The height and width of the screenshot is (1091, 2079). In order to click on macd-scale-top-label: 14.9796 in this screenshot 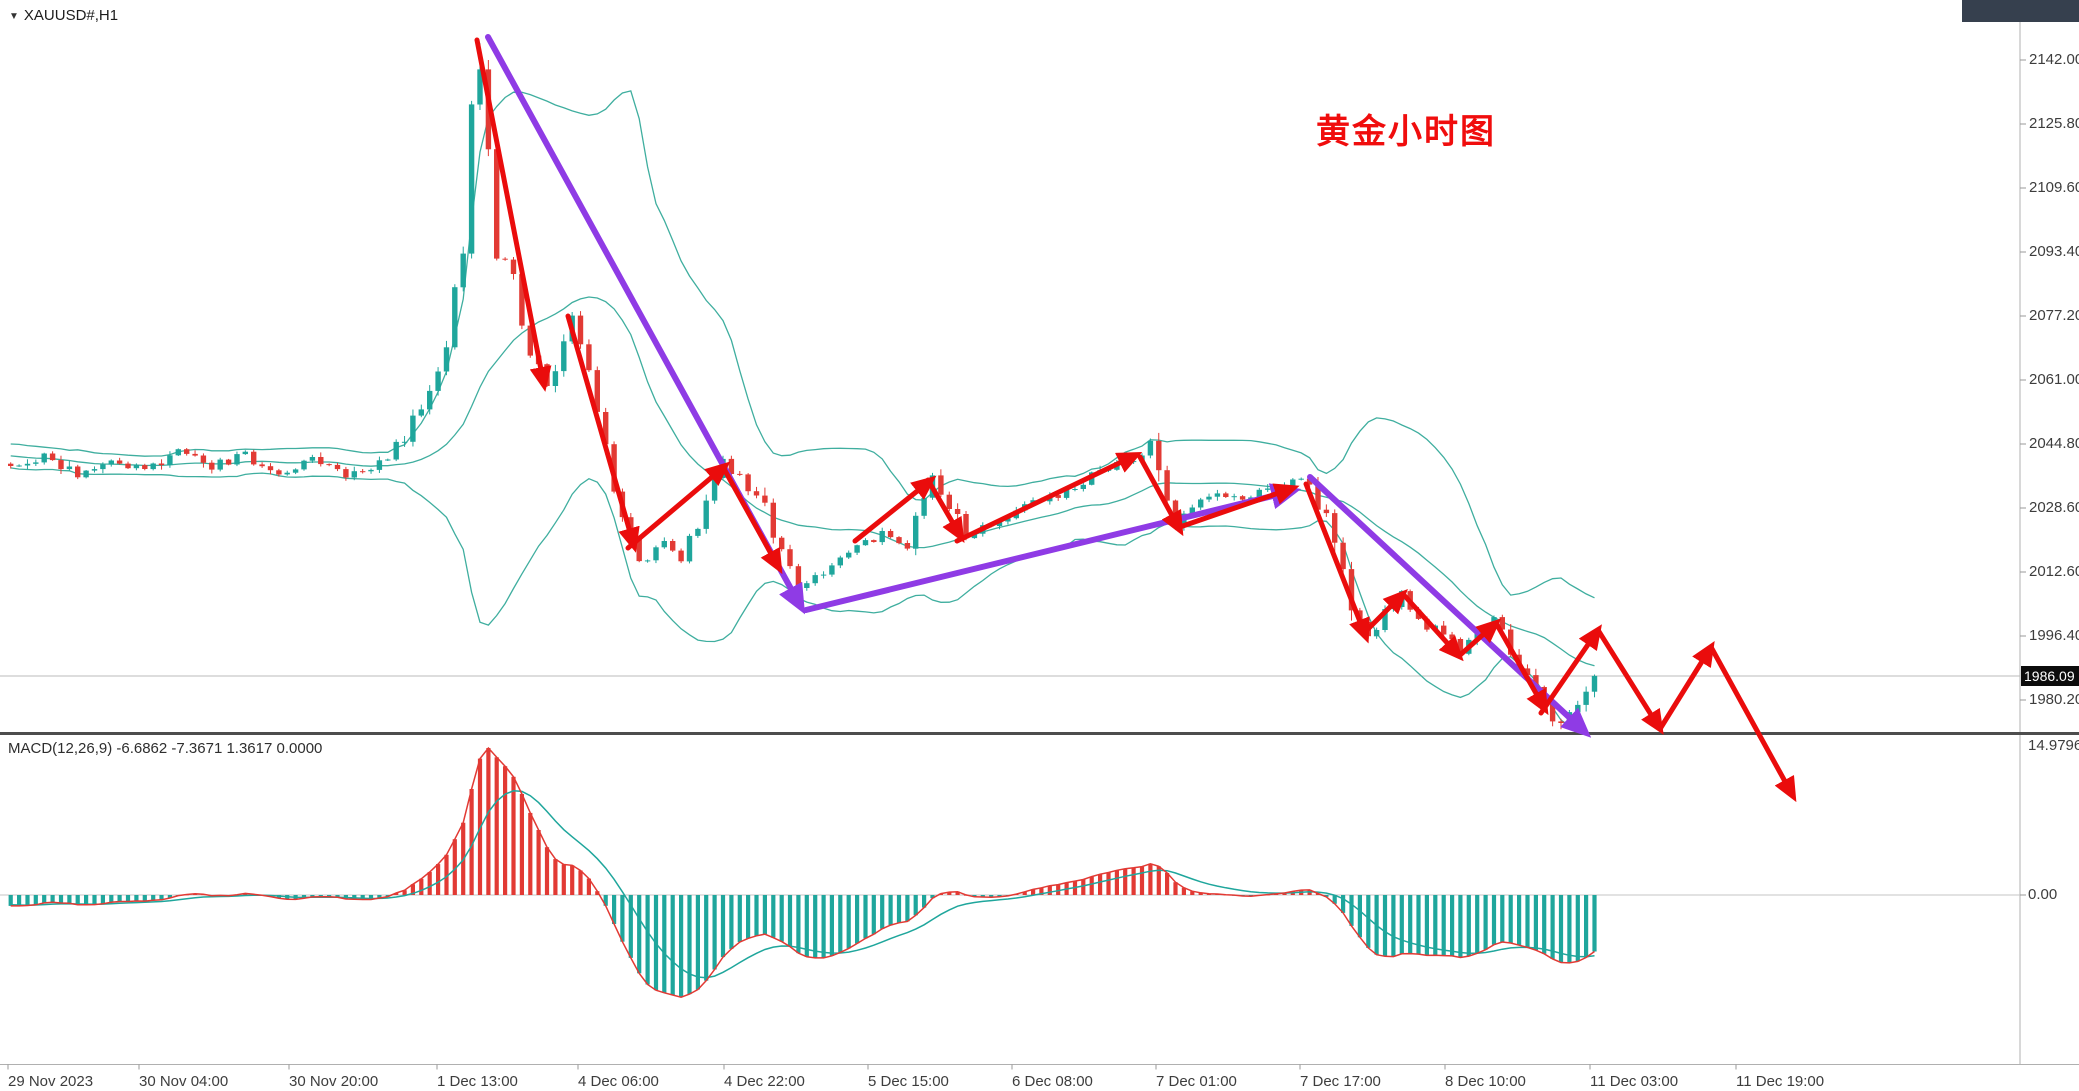, I will do `click(2053, 745)`.